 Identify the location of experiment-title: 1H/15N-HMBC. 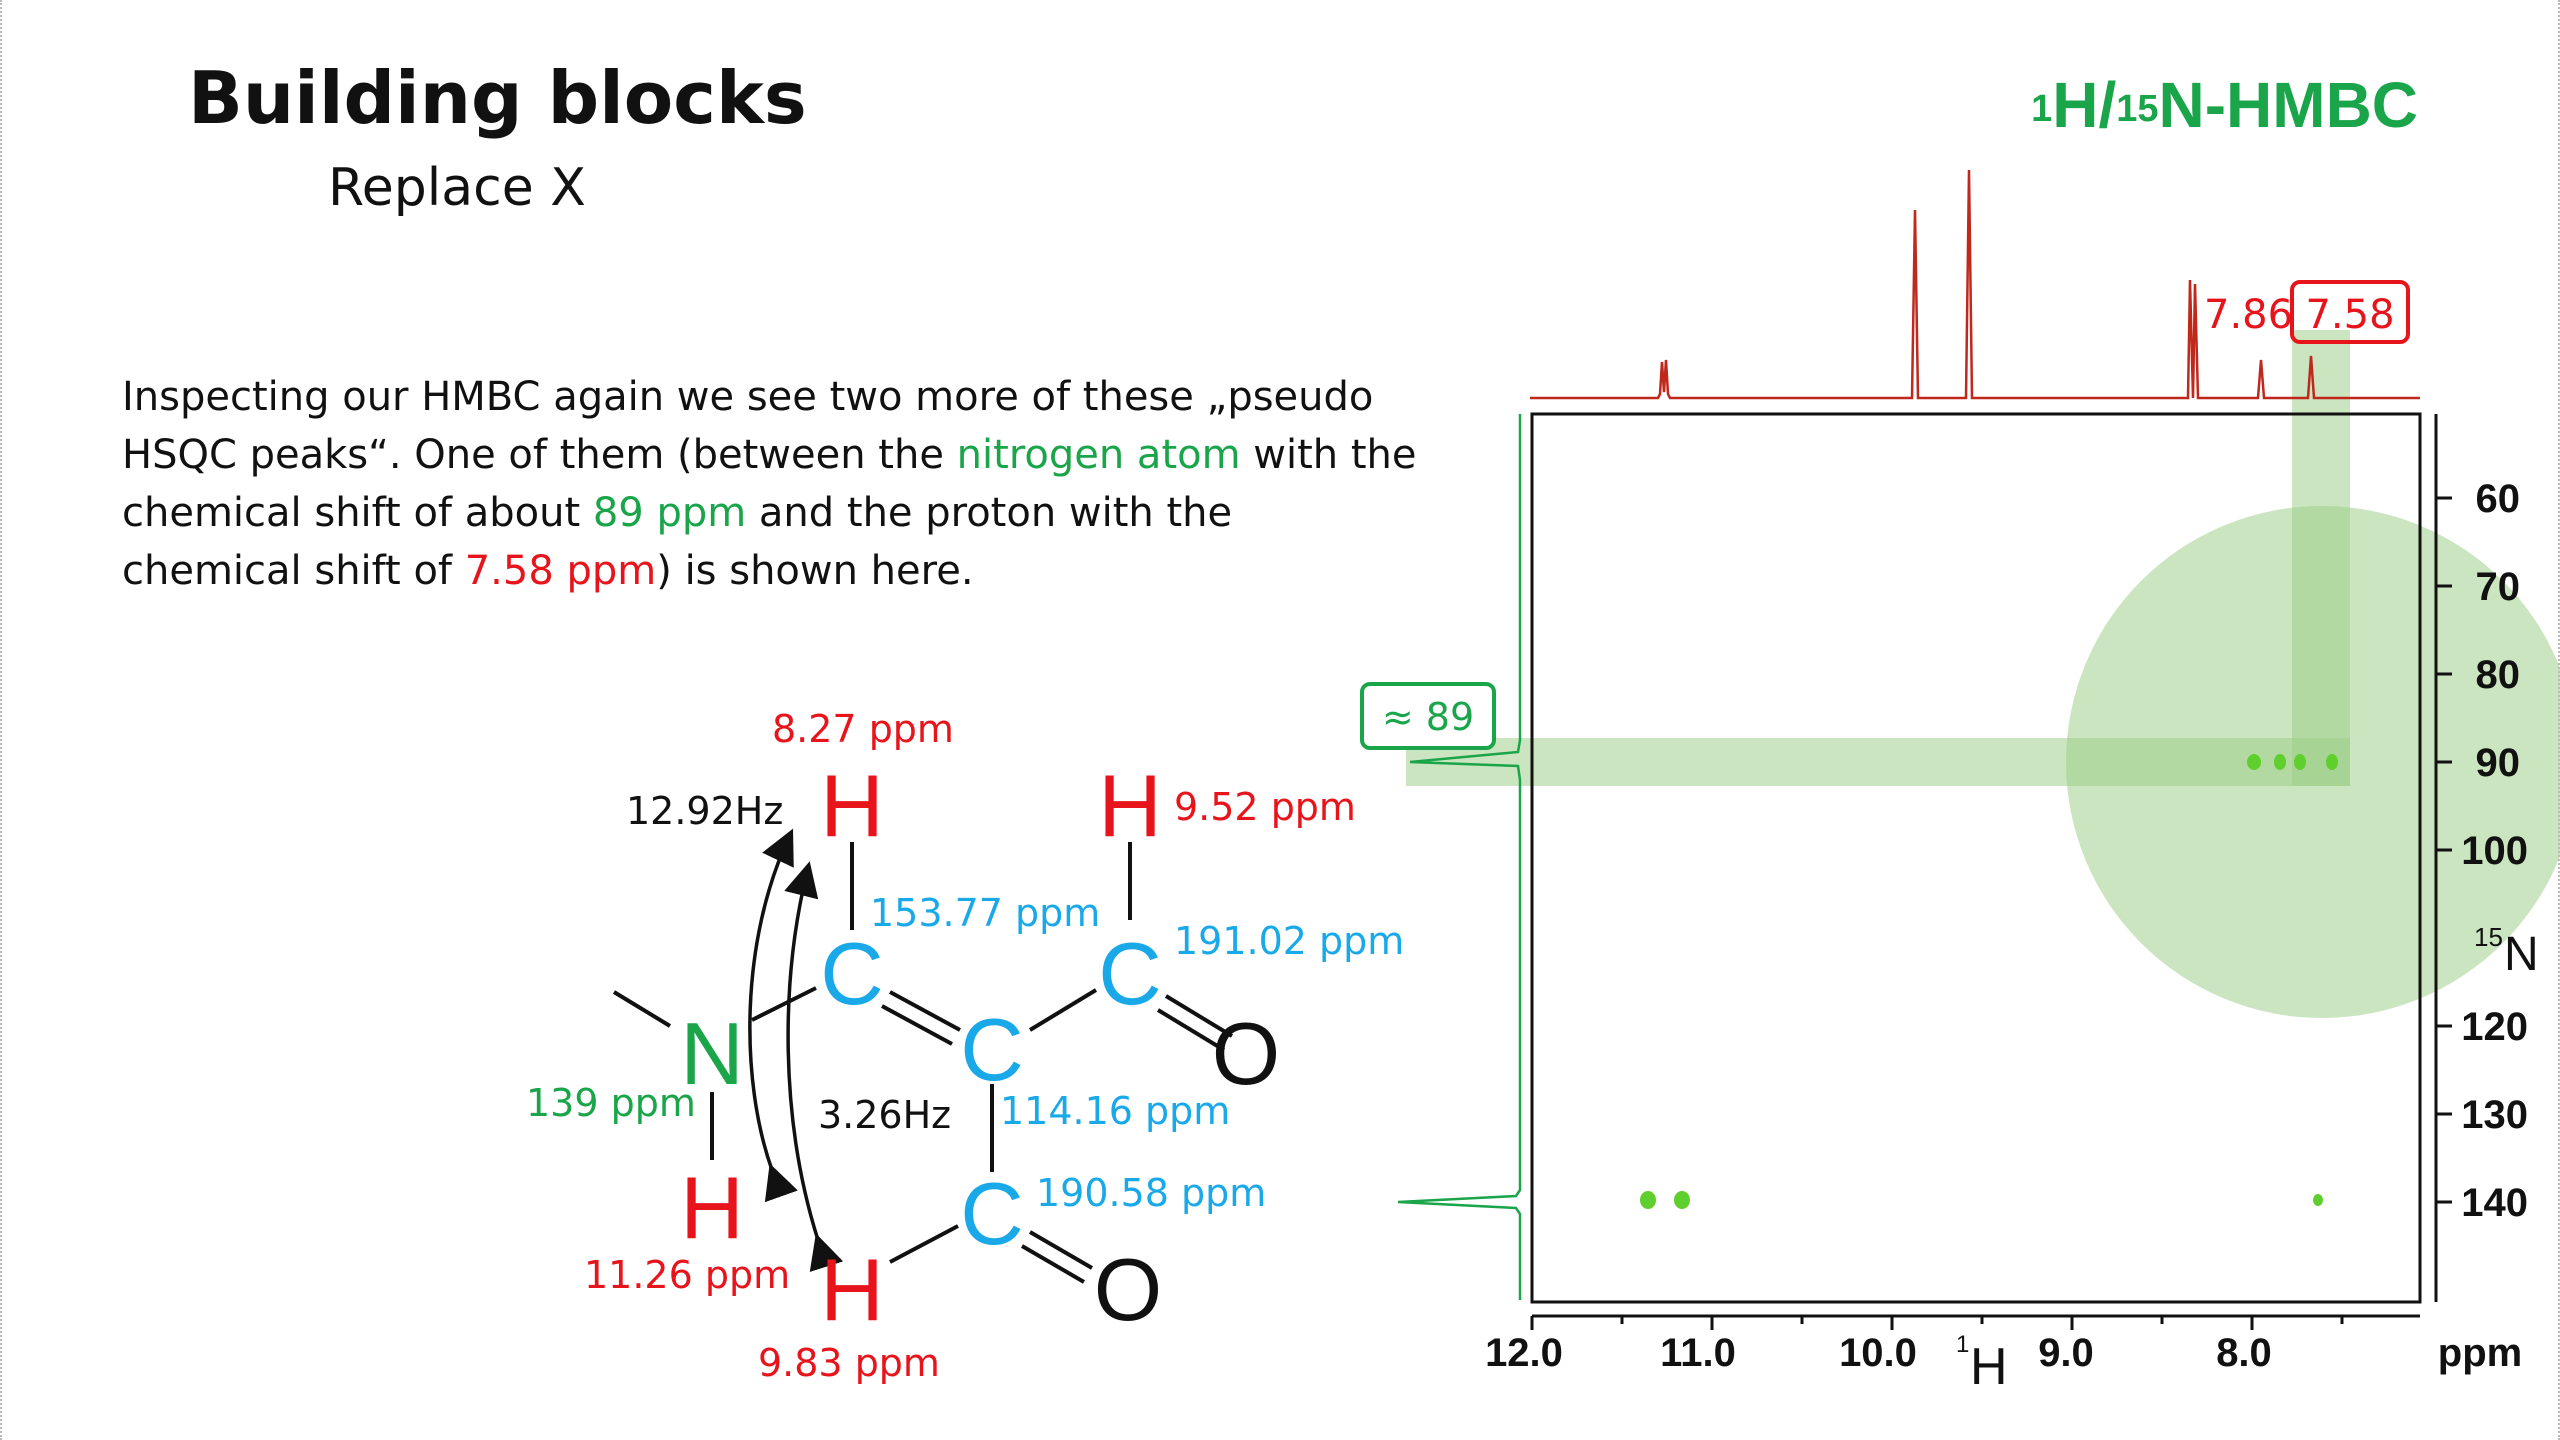
(2224, 105).